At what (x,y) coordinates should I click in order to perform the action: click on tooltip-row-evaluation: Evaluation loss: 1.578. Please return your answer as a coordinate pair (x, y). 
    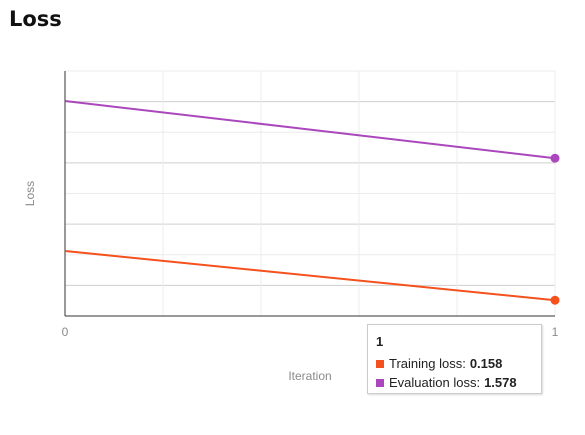
    Looking at the image, I should click on (458, 382).